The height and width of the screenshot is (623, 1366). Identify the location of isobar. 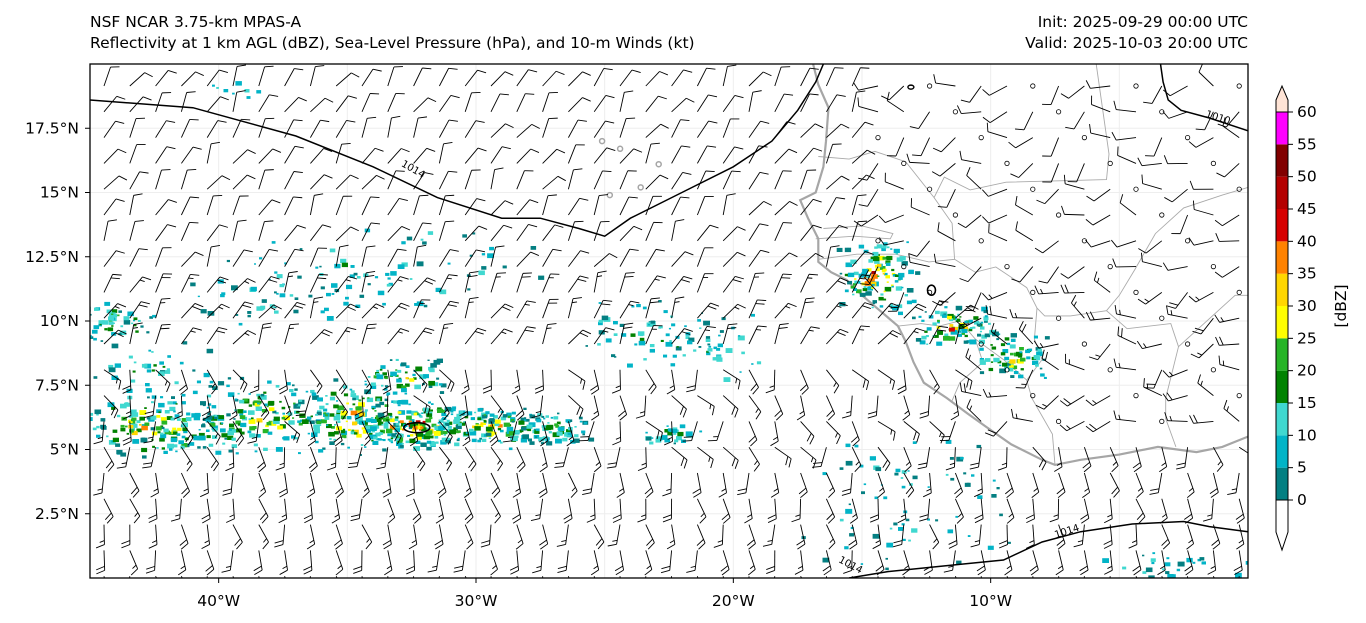
(1203, 98).